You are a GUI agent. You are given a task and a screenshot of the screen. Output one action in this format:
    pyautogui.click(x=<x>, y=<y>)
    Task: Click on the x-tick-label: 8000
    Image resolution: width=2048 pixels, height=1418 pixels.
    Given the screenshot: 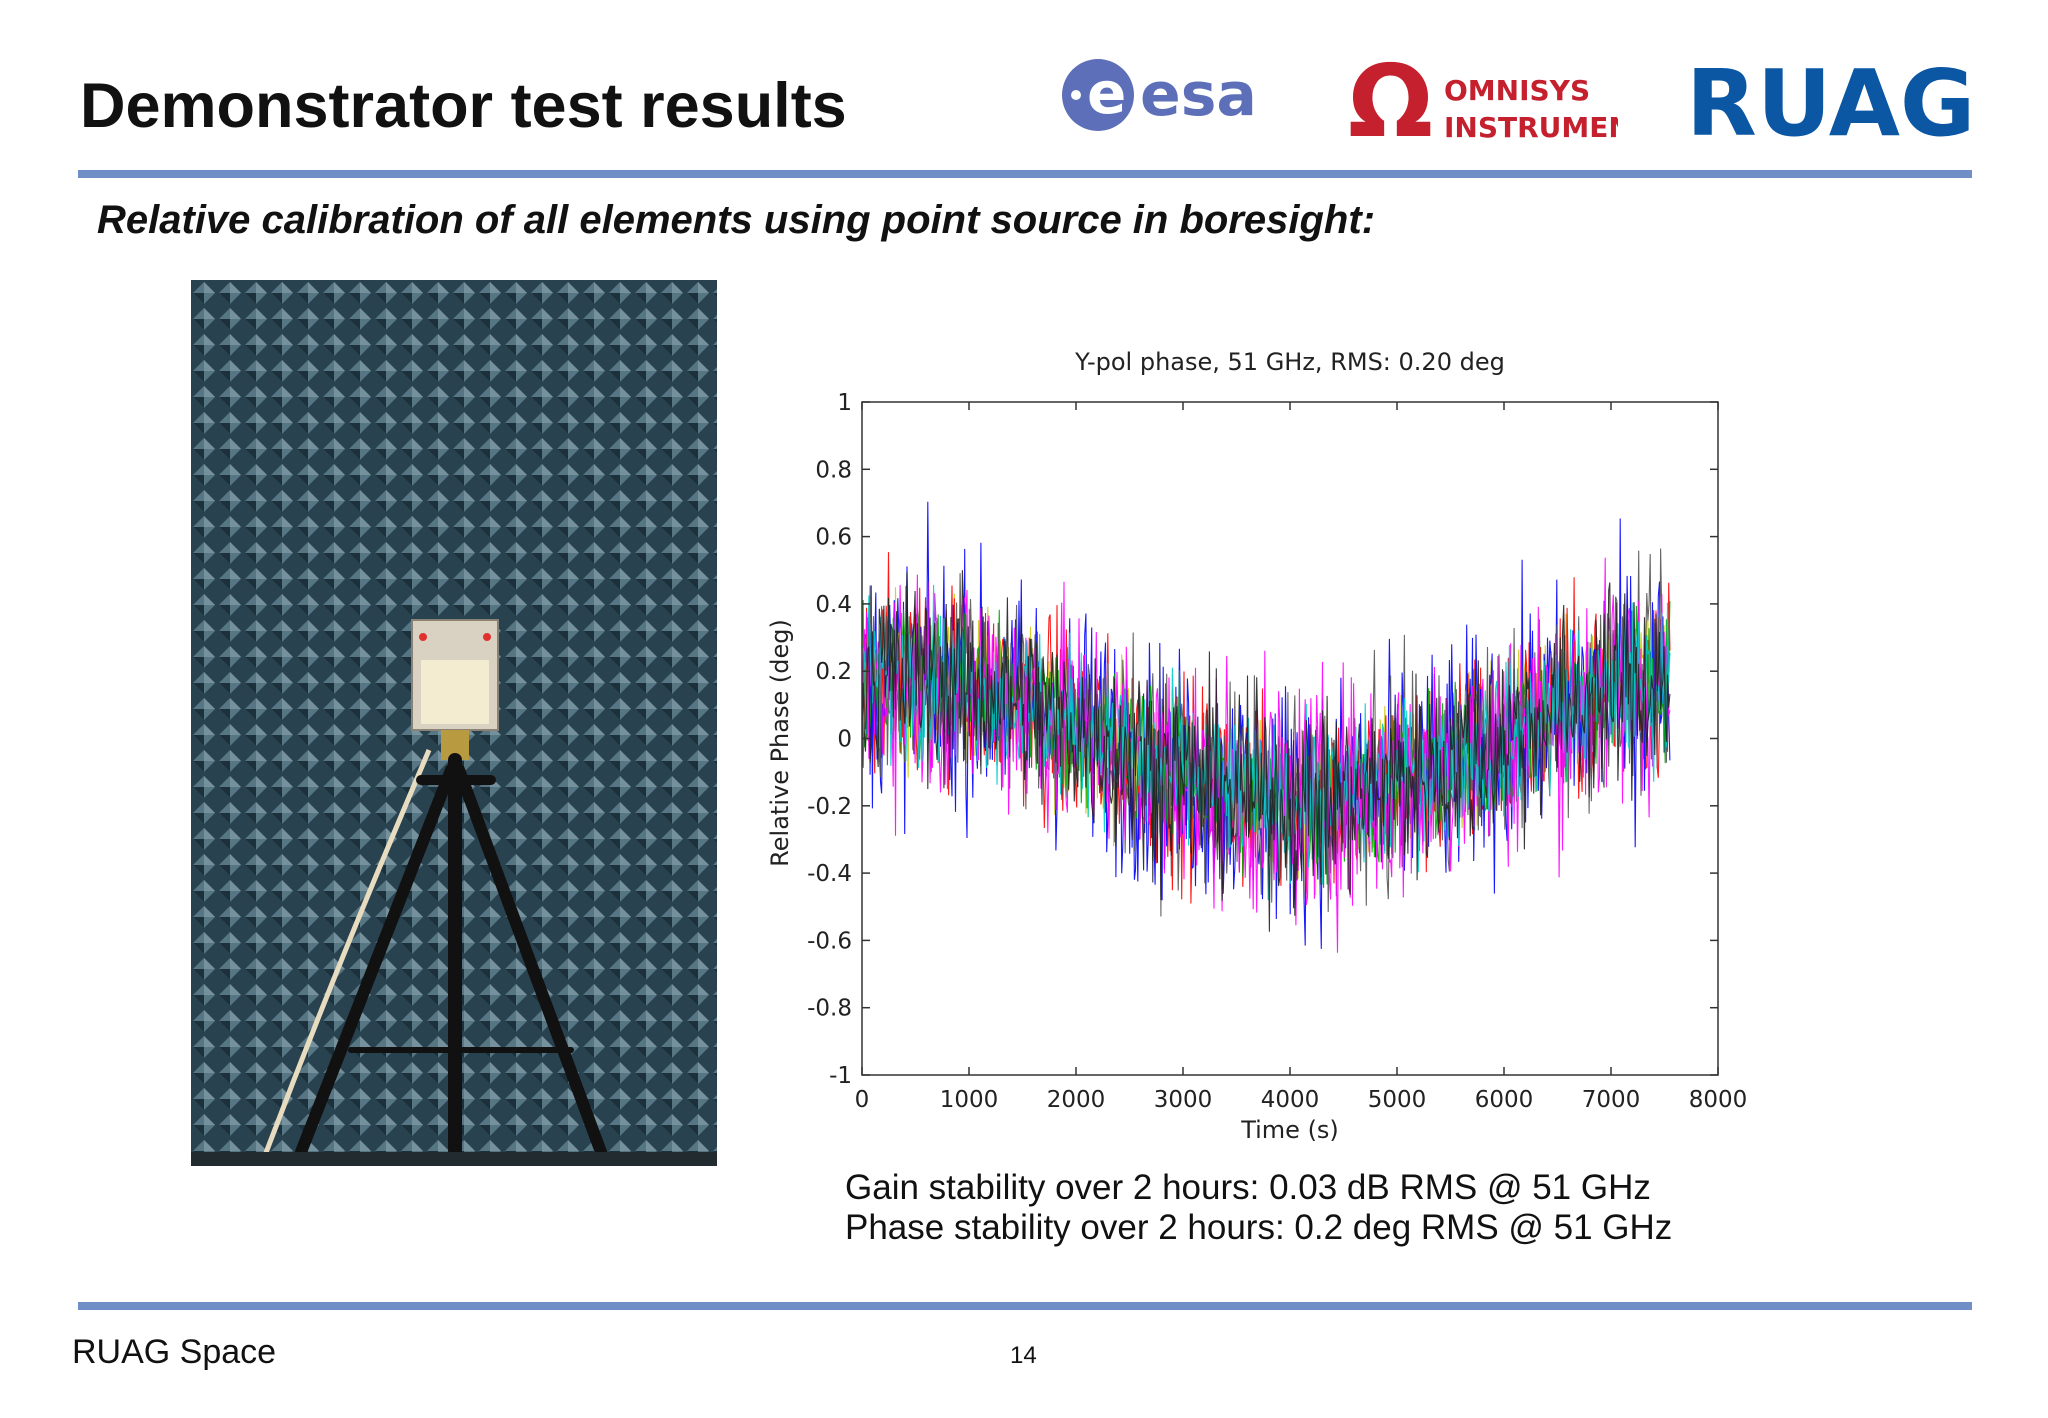 What is the action you would take?
    pyautogui.click(x=1718, y=1100)
    